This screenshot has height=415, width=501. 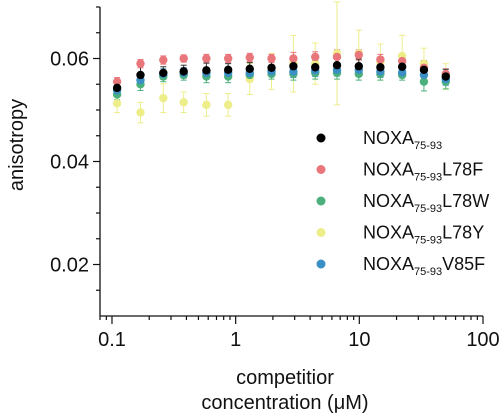 I want to click on legend-entry: NOXA75-93L78Y, so click(x=423, y=235).